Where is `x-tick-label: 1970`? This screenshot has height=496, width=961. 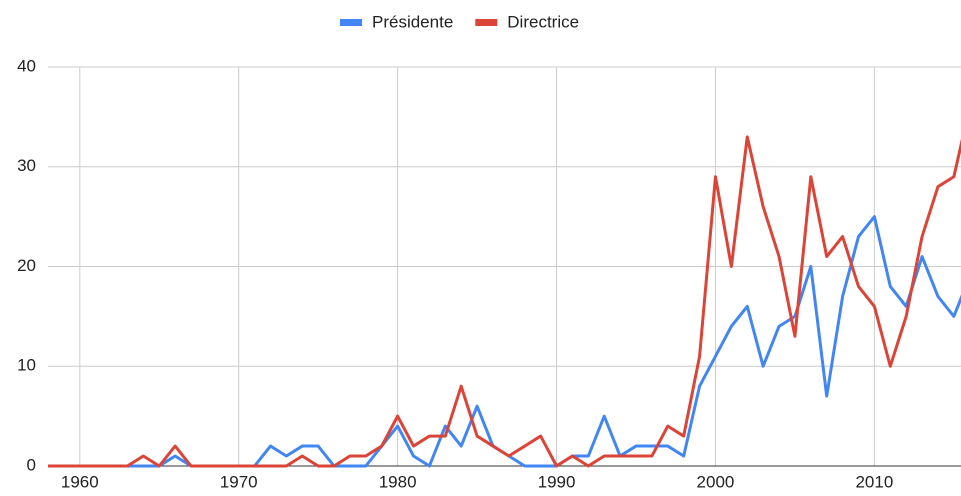
x-tick-label: 1970 is located at coordinates (239, 481).